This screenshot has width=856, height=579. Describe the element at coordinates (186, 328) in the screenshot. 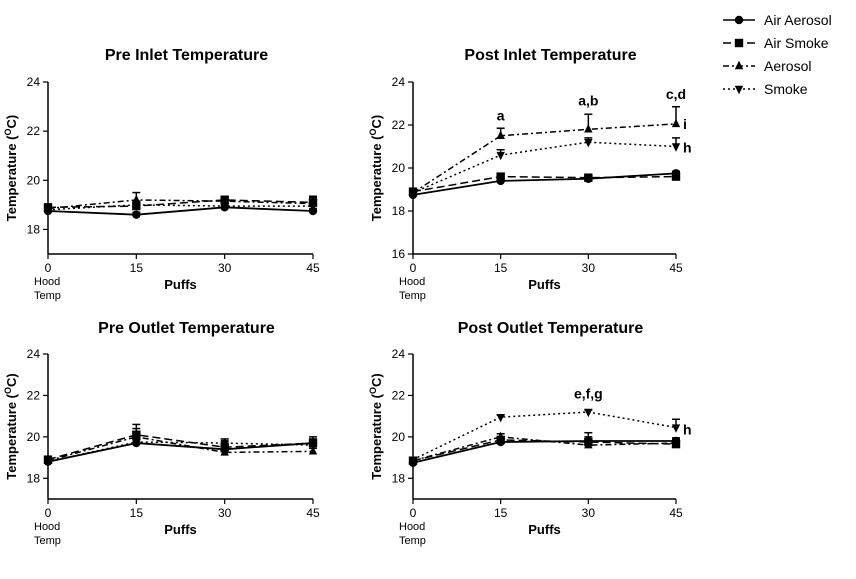

I see `chart-title: Pre Outlet Temperature` at that location.